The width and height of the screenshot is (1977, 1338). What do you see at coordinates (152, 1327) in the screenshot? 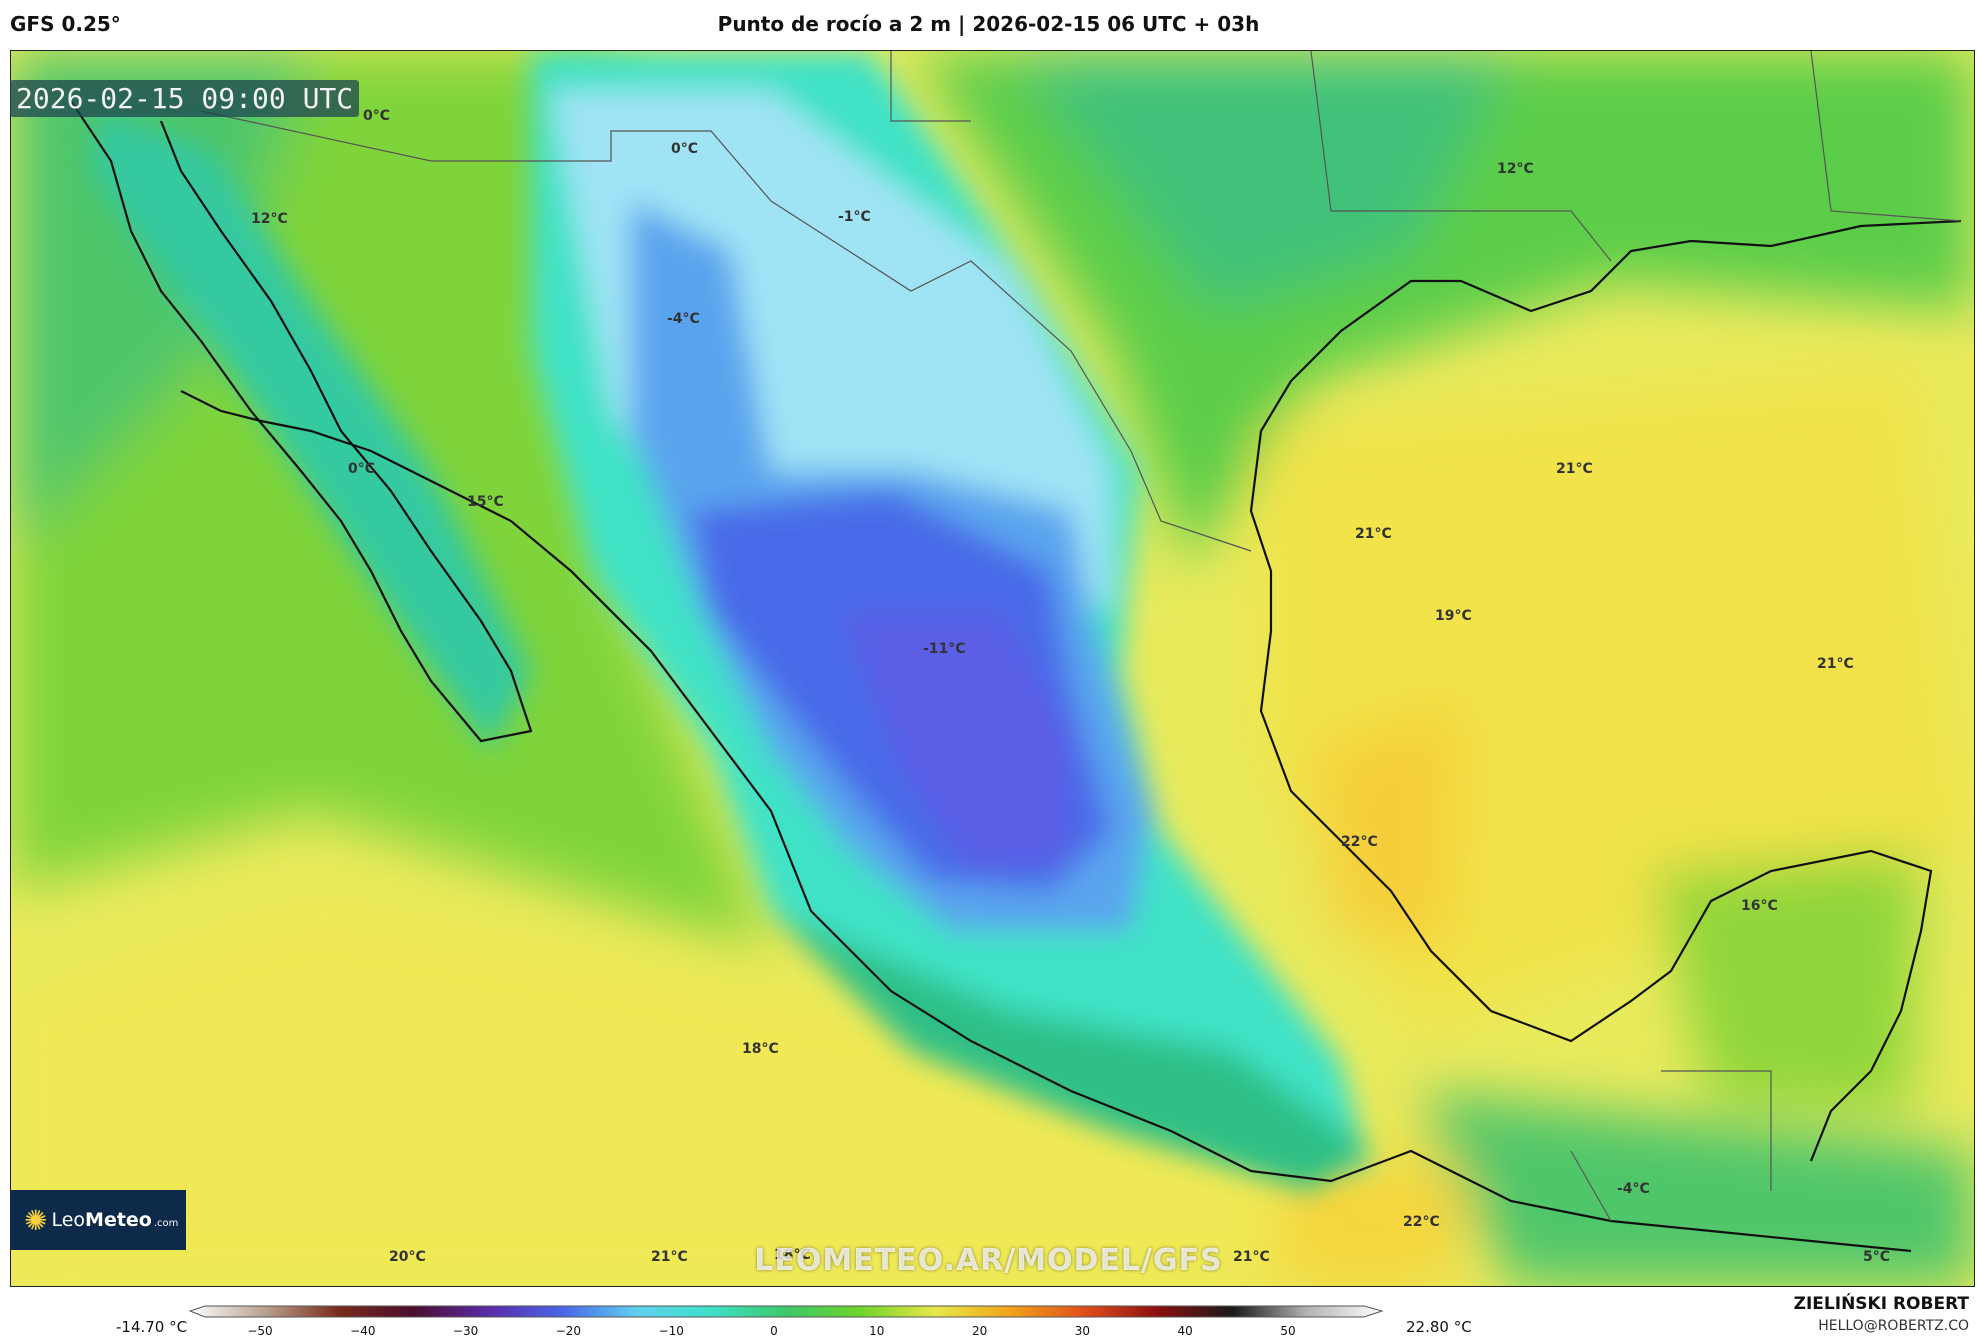
I see `colorbar-min-label: -14.70 °C` at bounding box center [152, 1327].